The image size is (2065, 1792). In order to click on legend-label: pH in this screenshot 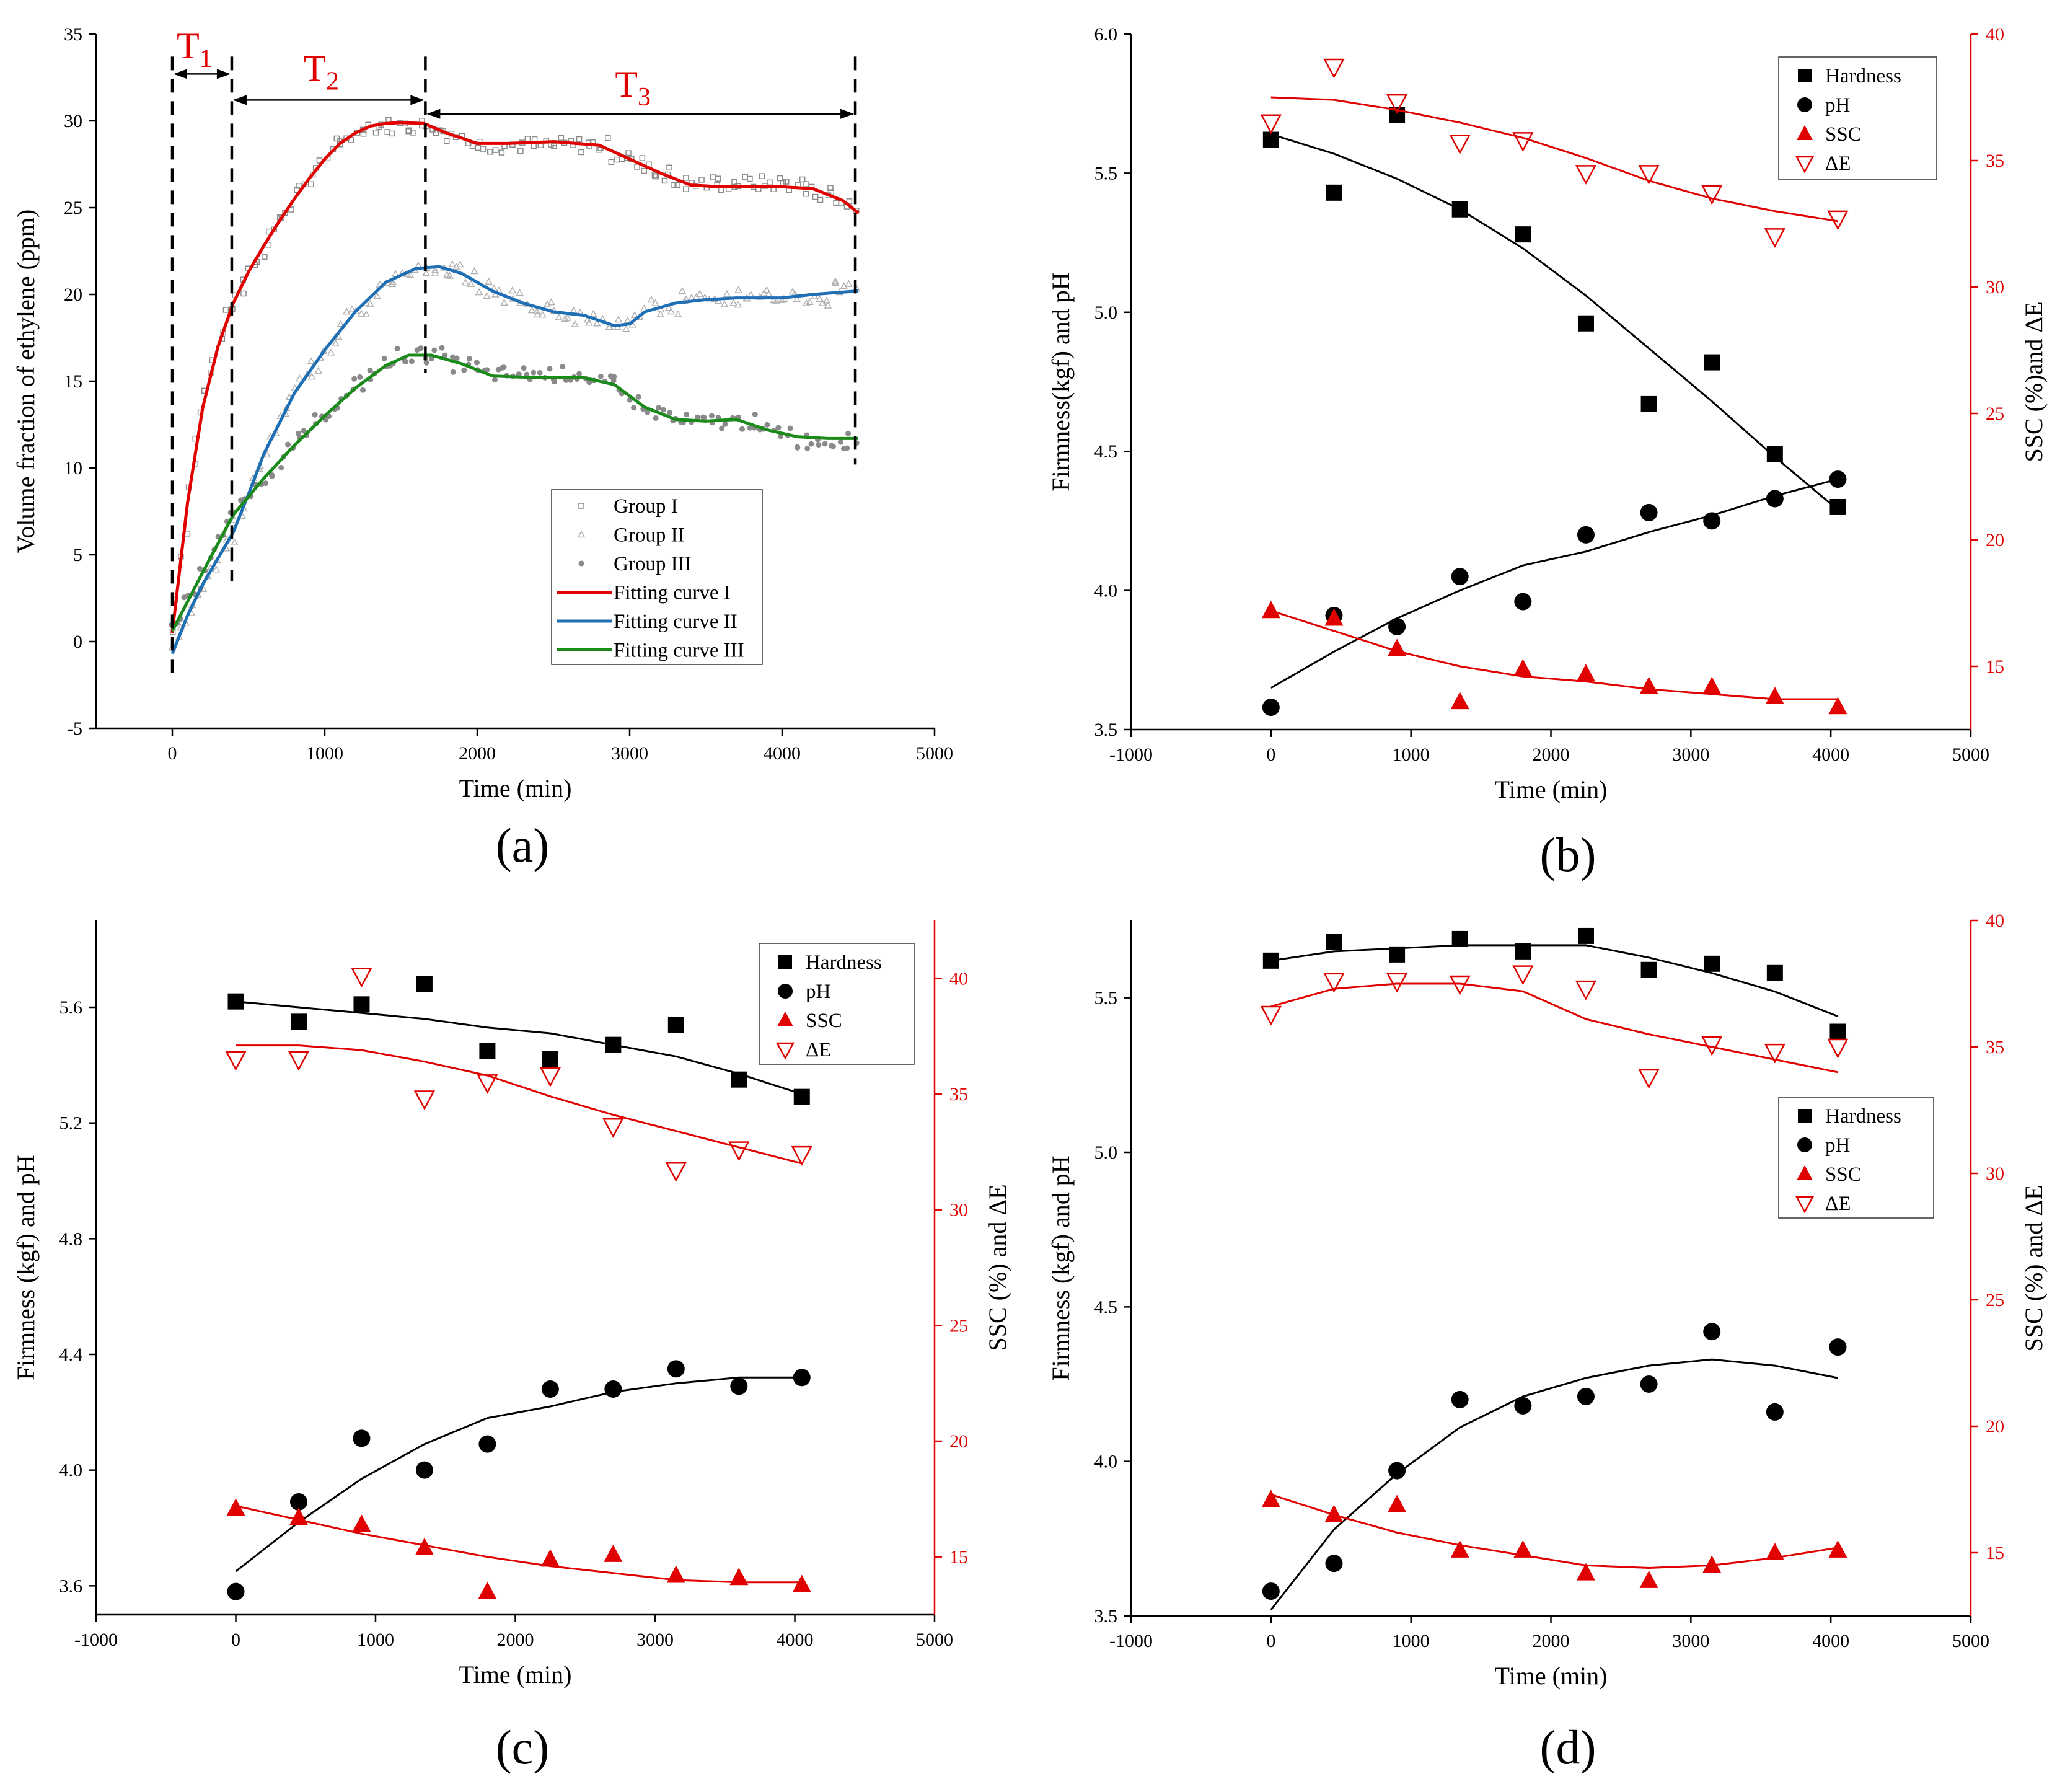, I will do `click(818, 992)`.